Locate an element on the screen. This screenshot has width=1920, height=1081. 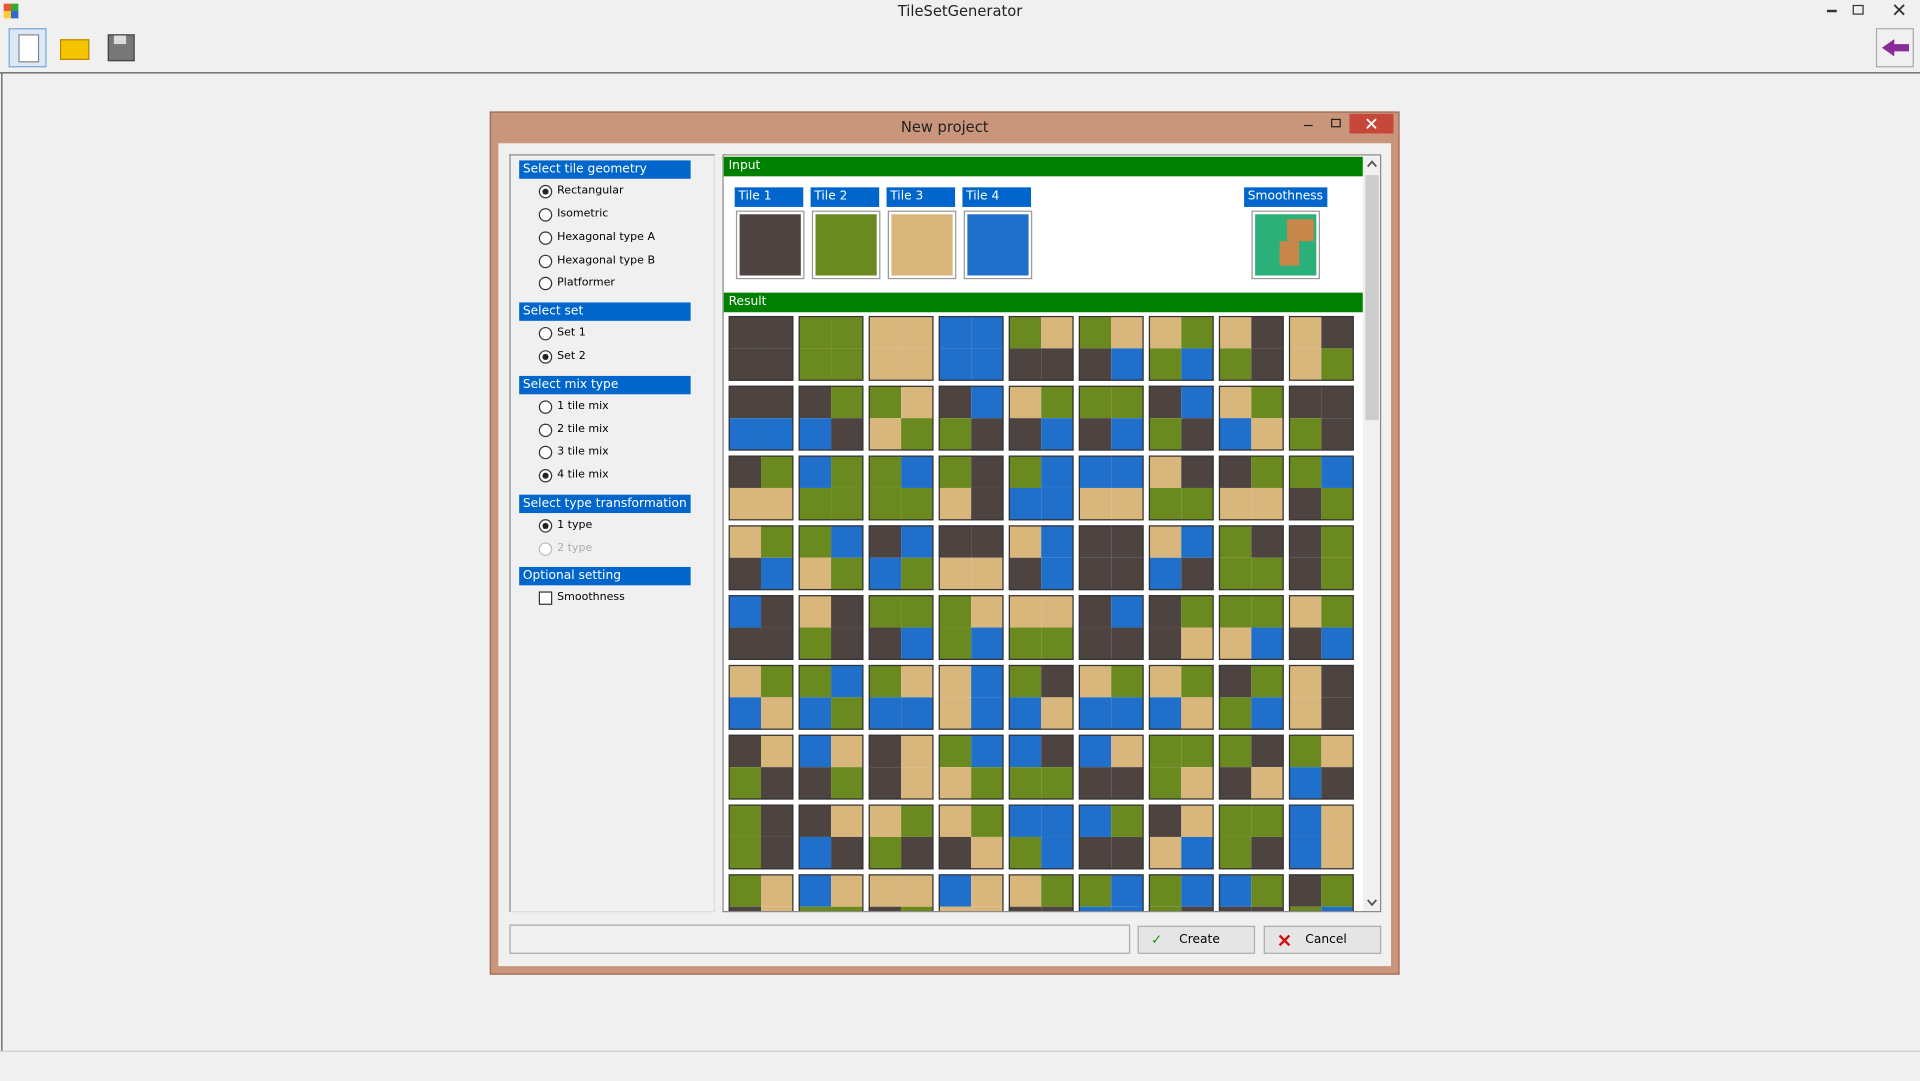
dialog-maximize is located at coordinates (1336, 123).